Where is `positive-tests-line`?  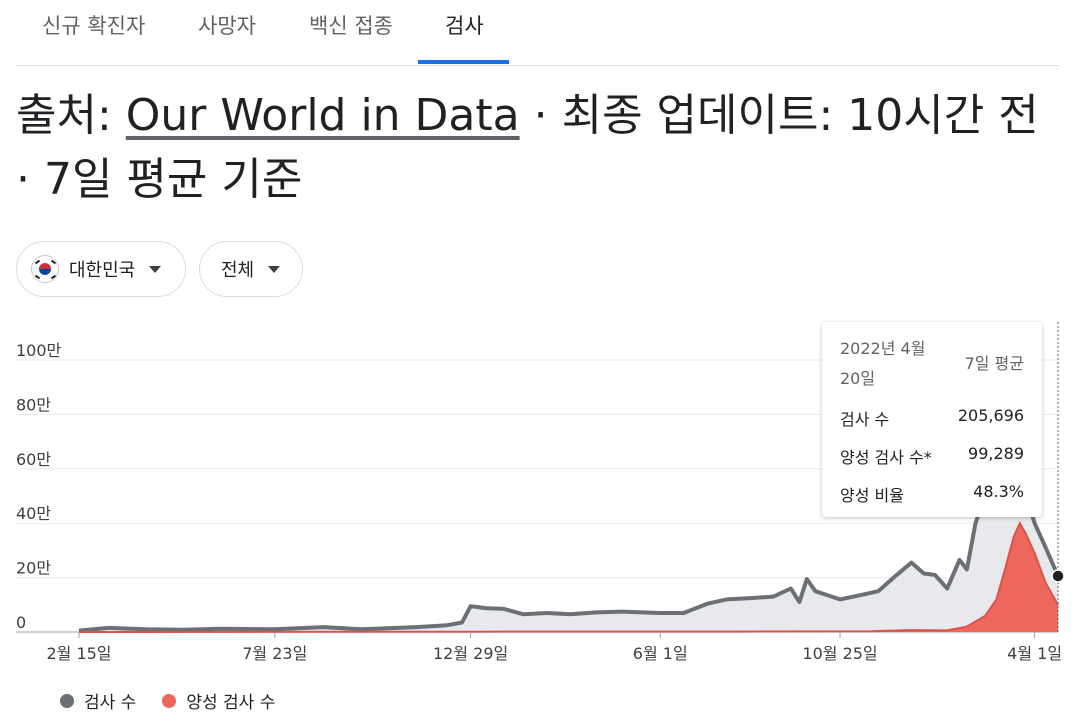 positive-tests-line is located at coordinates (568, 576).